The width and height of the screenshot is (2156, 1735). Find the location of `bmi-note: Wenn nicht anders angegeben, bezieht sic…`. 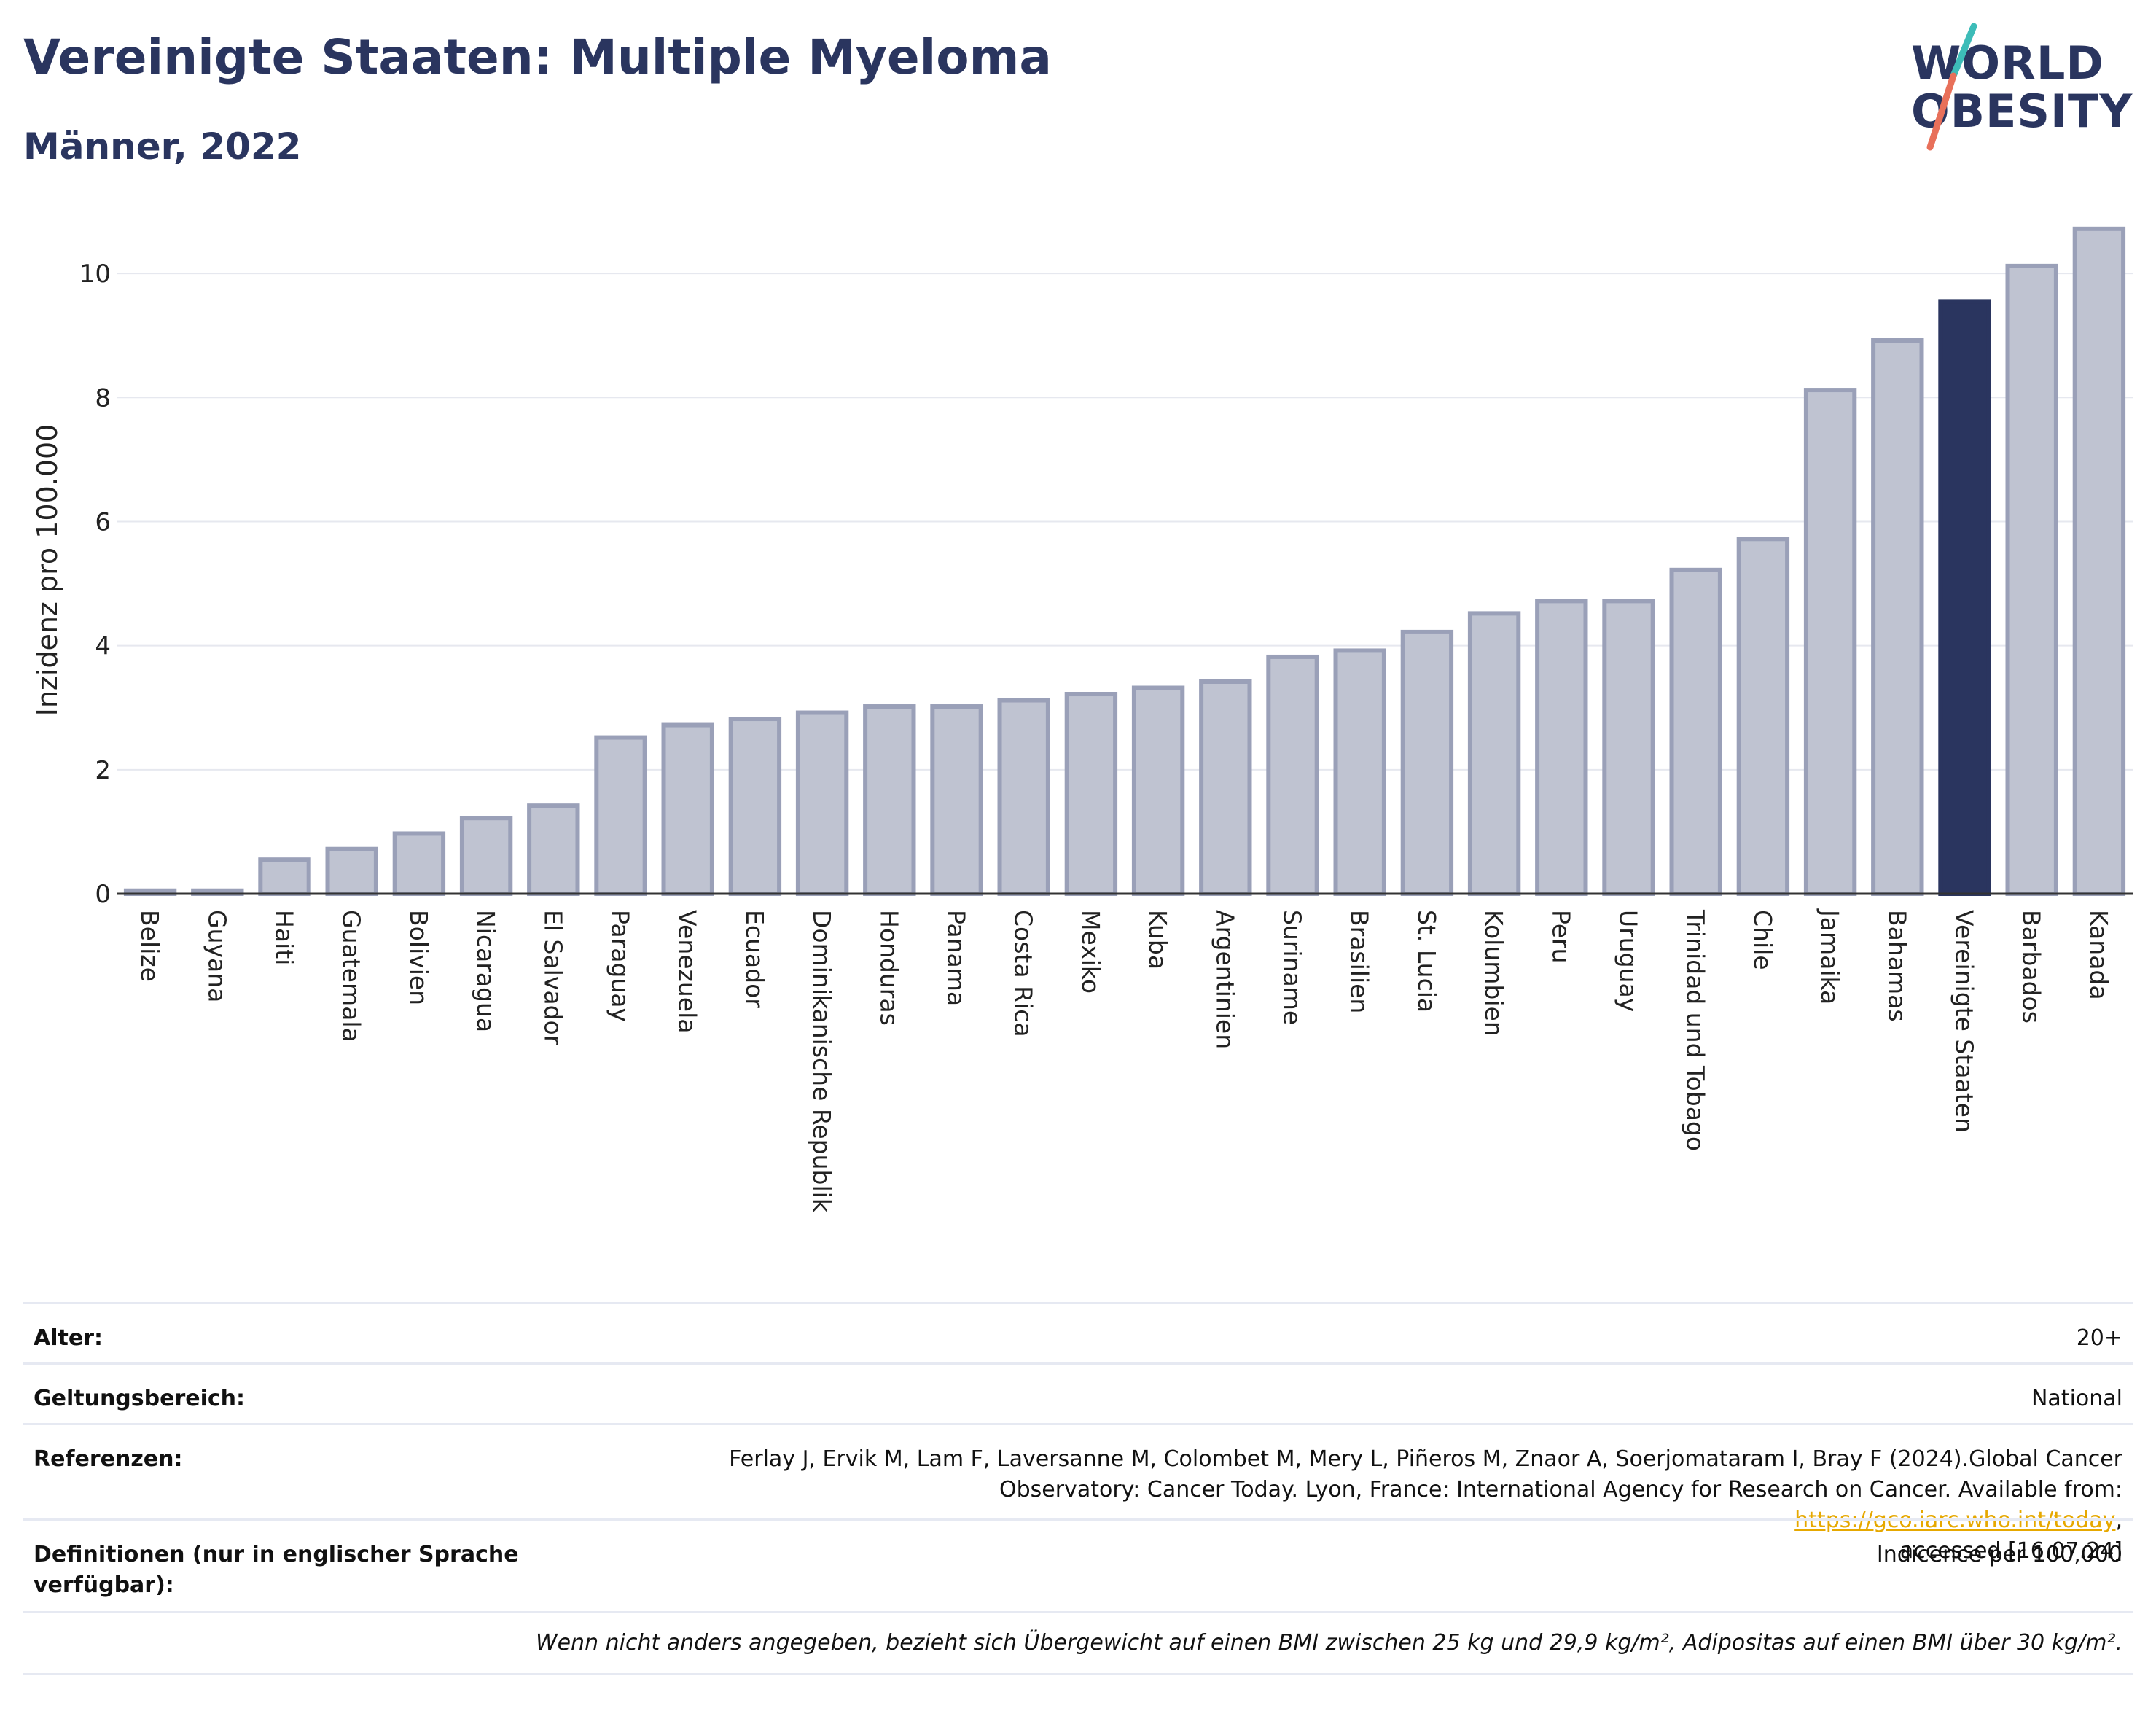

bmi-note: Wenn nicht anders angegeben, bezieht sic… is located at coordinates (1329, 1643).